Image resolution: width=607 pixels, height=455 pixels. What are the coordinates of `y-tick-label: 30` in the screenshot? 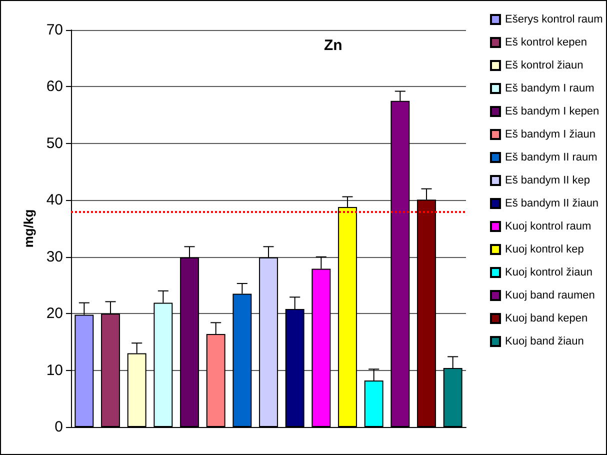 It's located at (54, 257).